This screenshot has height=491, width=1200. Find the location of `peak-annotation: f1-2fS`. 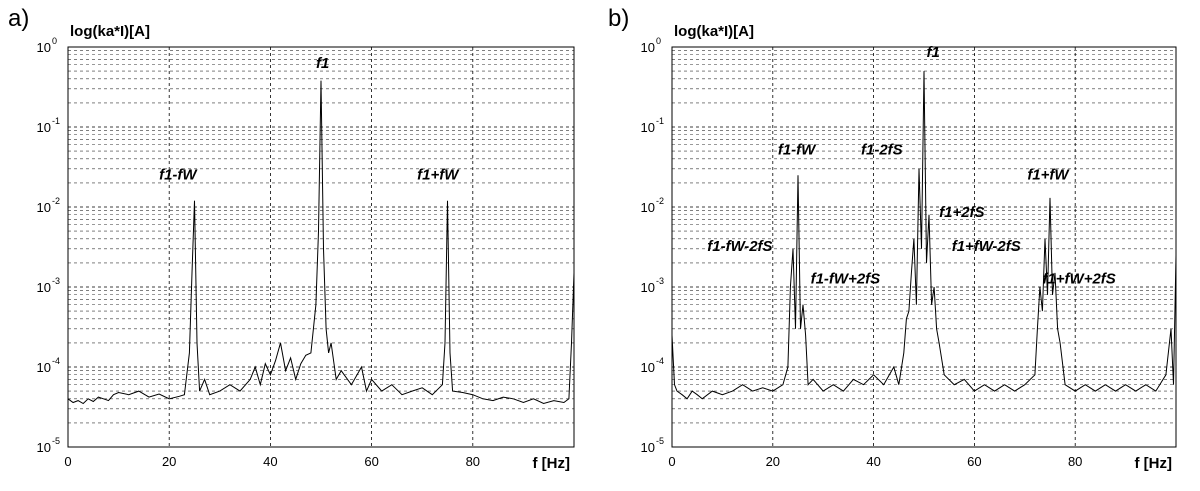

peak-annotation: f1-2fS is located at coordinates (882, 150).